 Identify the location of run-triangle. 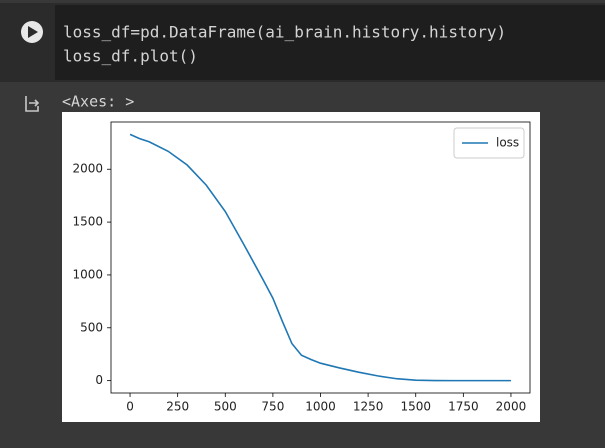
(33, 32).